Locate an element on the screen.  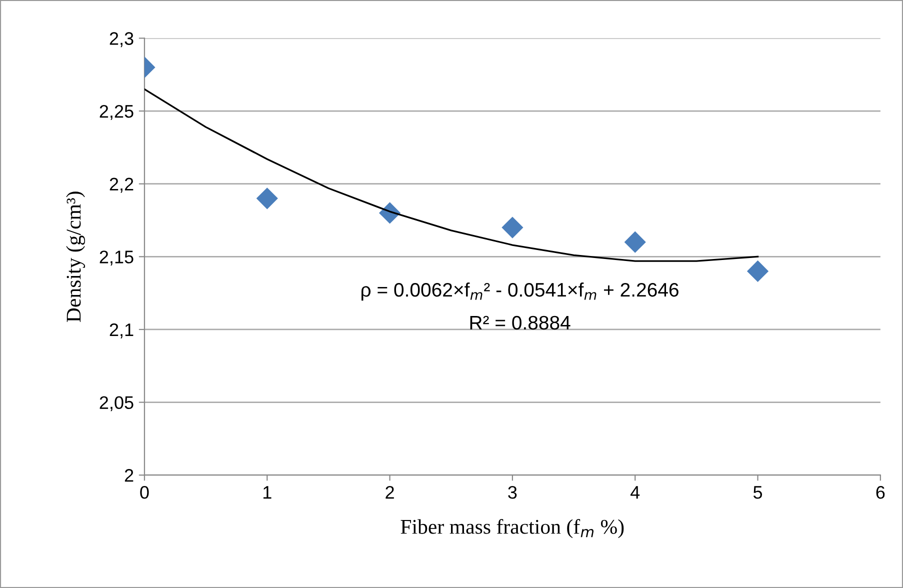
x-tick-label: 3 is located at coordinates (512, 492).